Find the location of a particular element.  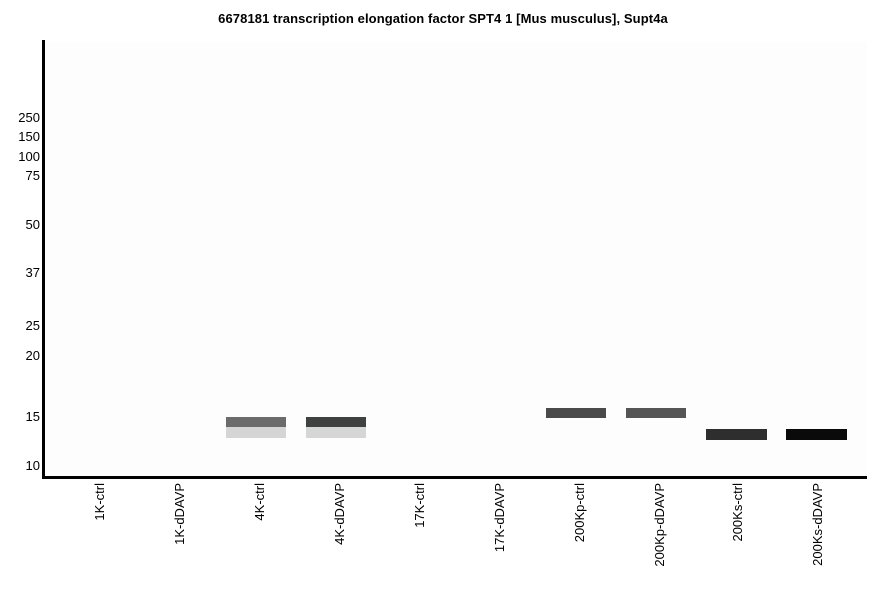

x-lane-label: 200Kp-dDAVP is located at coordinates (659, 525).